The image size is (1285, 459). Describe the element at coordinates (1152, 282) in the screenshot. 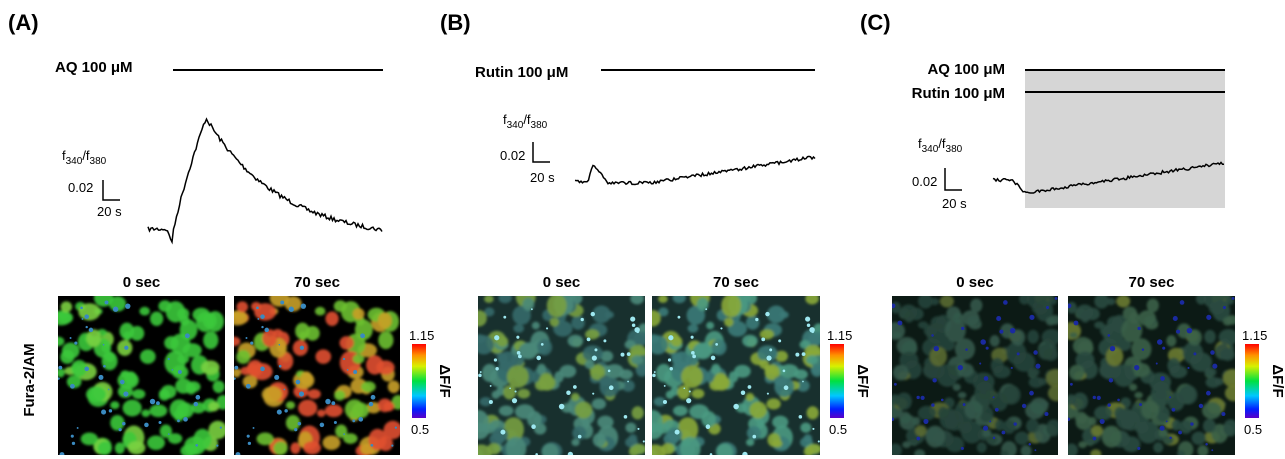

I see `time-label: 70 sec` at that location.